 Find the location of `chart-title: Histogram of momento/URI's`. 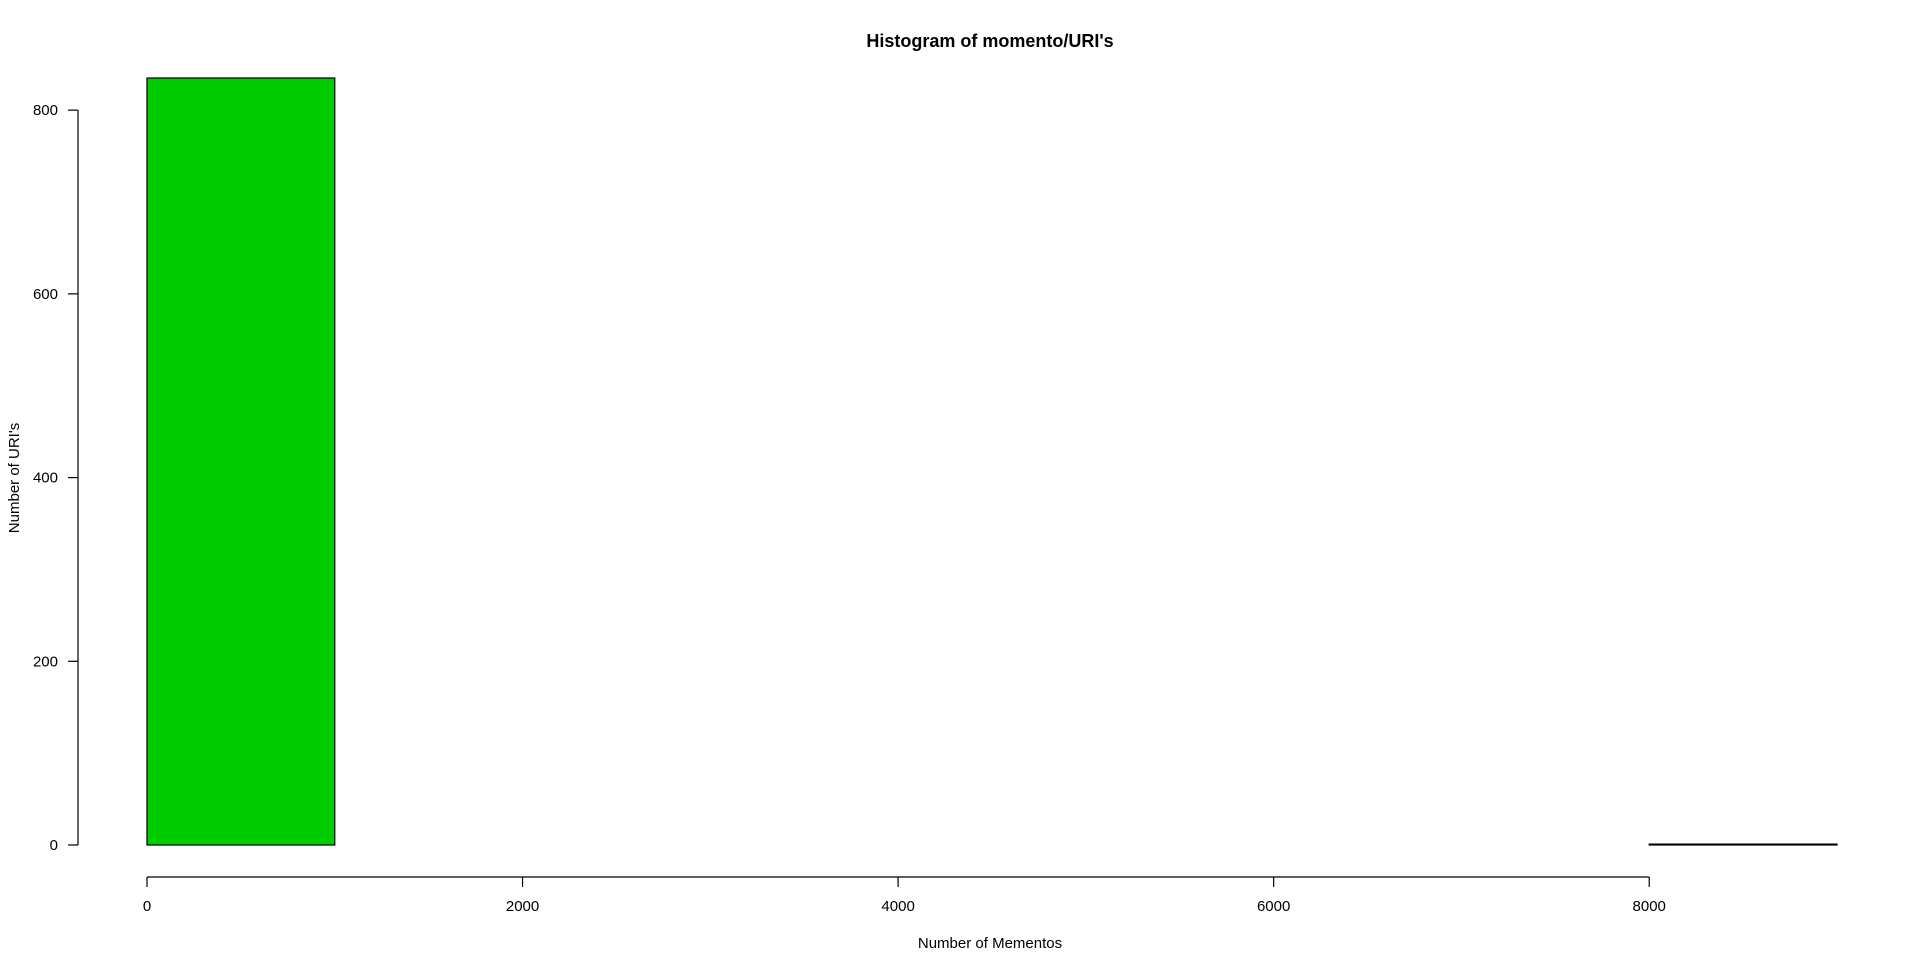

chart-title: Histogram of momento/URI's is located at coordinates (989, 41).